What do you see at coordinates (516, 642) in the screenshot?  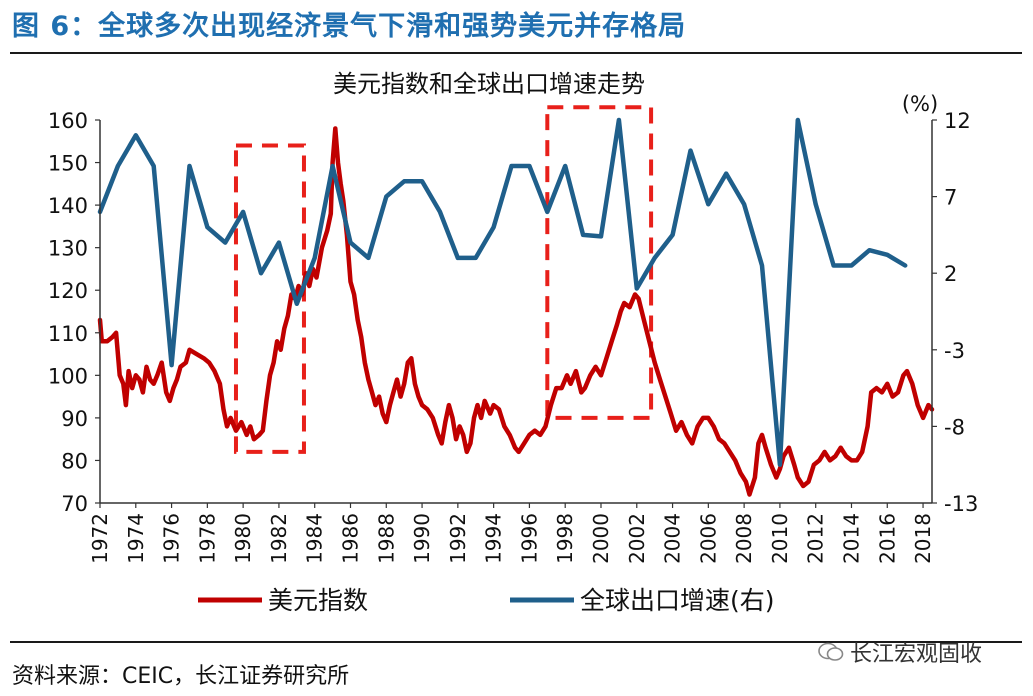 I see `bottom-divider` at bounding box center [516, 642].